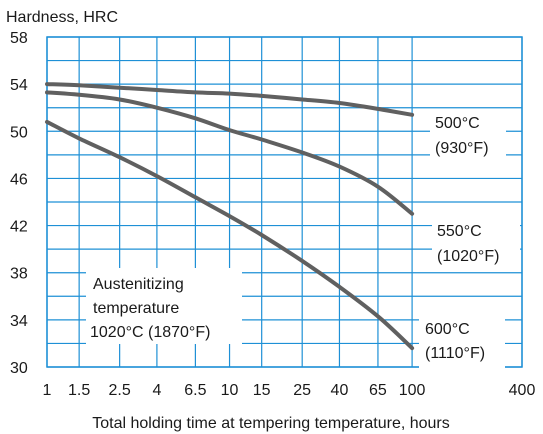 This screenshot has width=543, height=434. I want to click on label-500c: 500°C (930°F), so click(468, 138).